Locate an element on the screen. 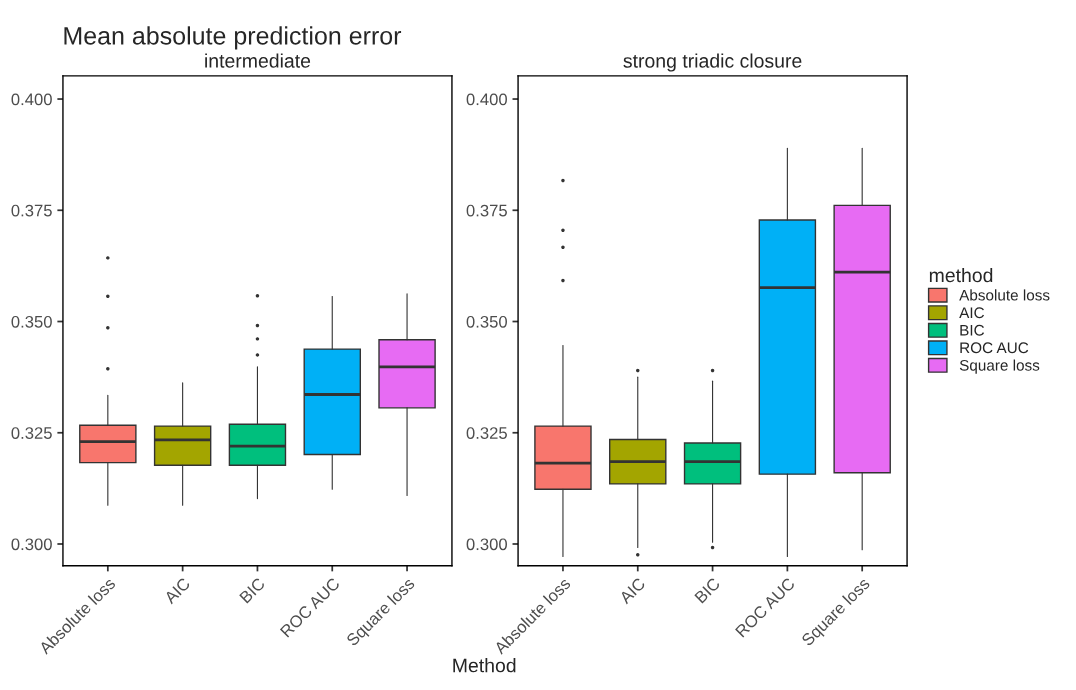  chart-subtitle: strong triadic closure is located at coordinates (712, 62).